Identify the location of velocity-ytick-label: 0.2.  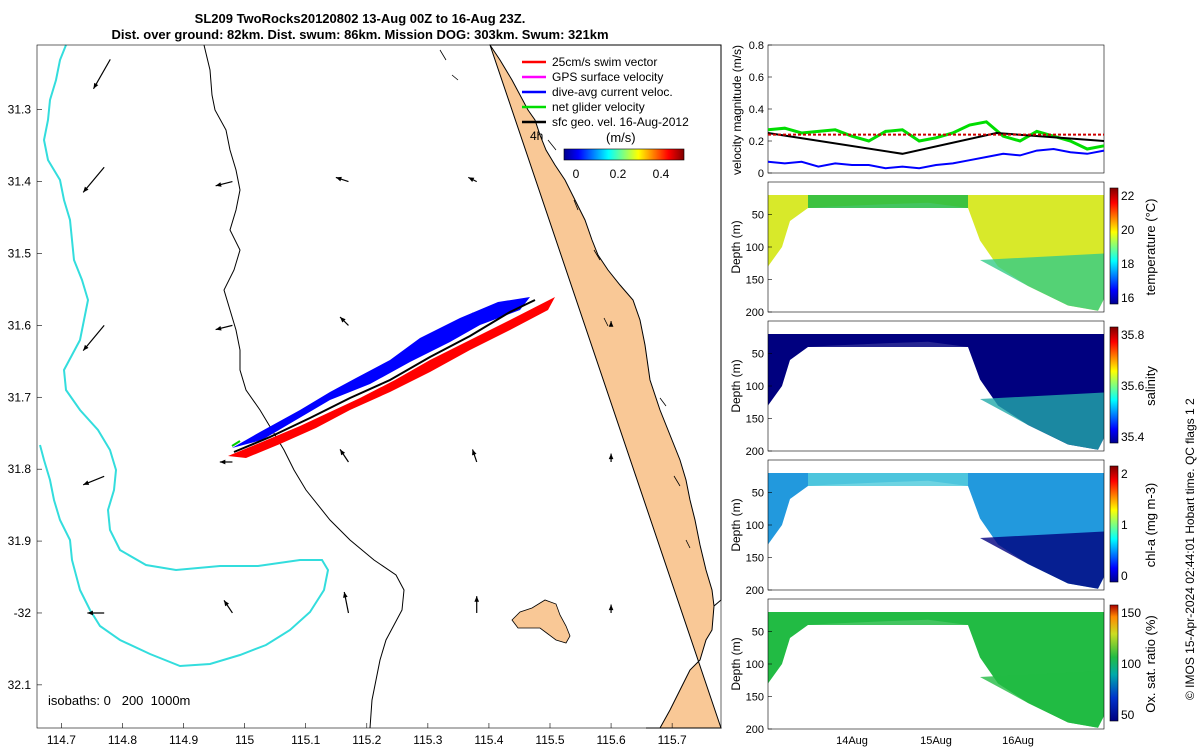
(756, 142).